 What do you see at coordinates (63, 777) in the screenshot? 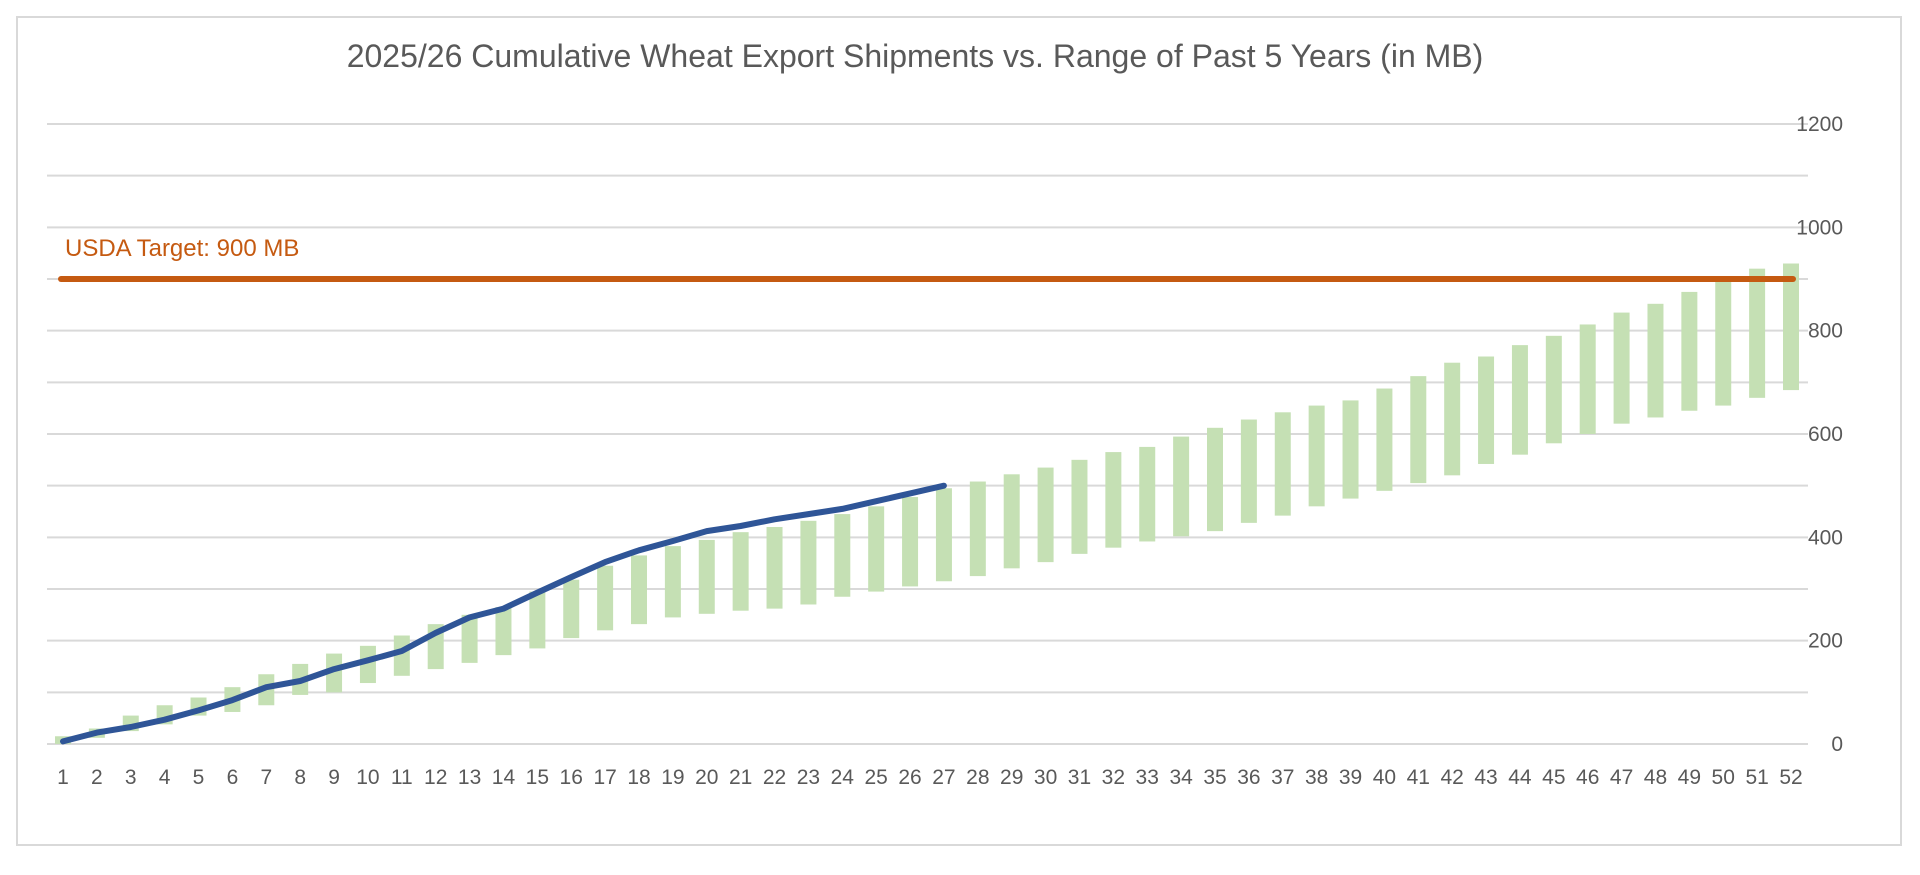
I see `x-tick-label: 1` at bounding box center [63, 777].